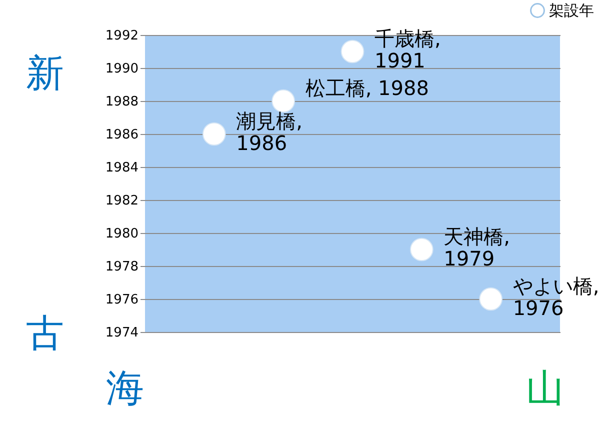 The width and height of the screenshot is (604, 428). What do you see at coordinates (45, 333) in the screenshot?
I see `text: 古` at bounding box center [45, 333].